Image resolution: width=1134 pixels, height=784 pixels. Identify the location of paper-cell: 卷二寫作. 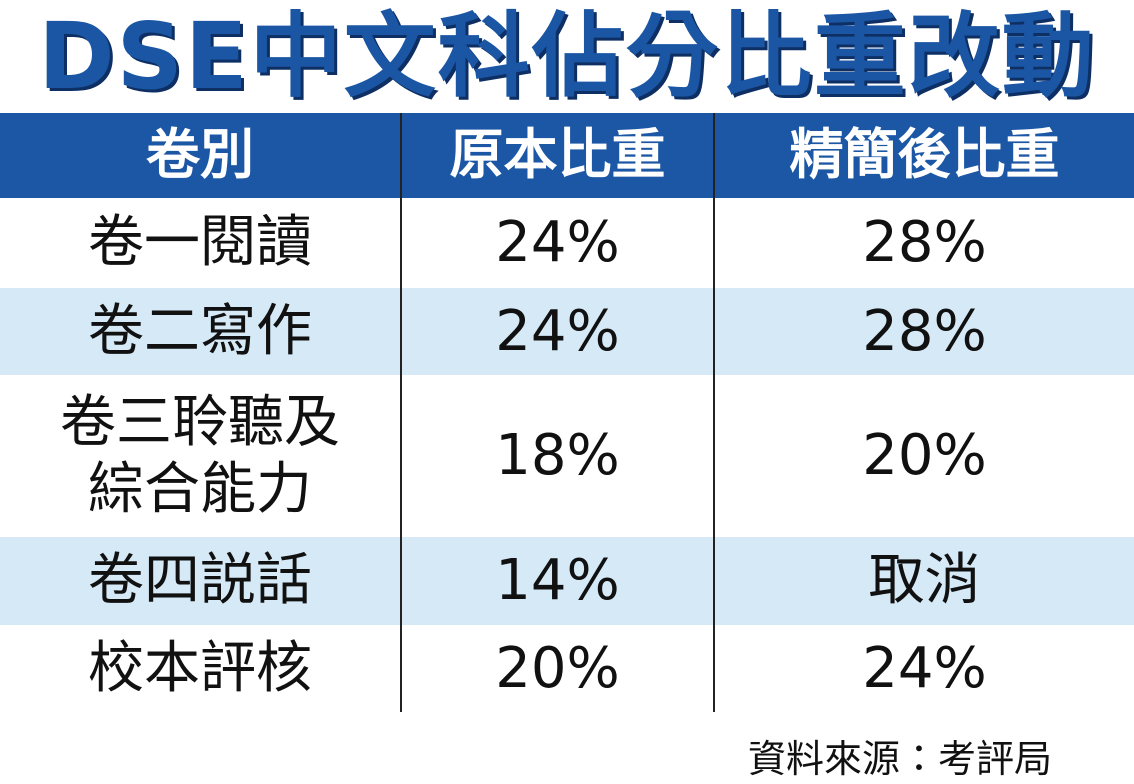
(200, 331).